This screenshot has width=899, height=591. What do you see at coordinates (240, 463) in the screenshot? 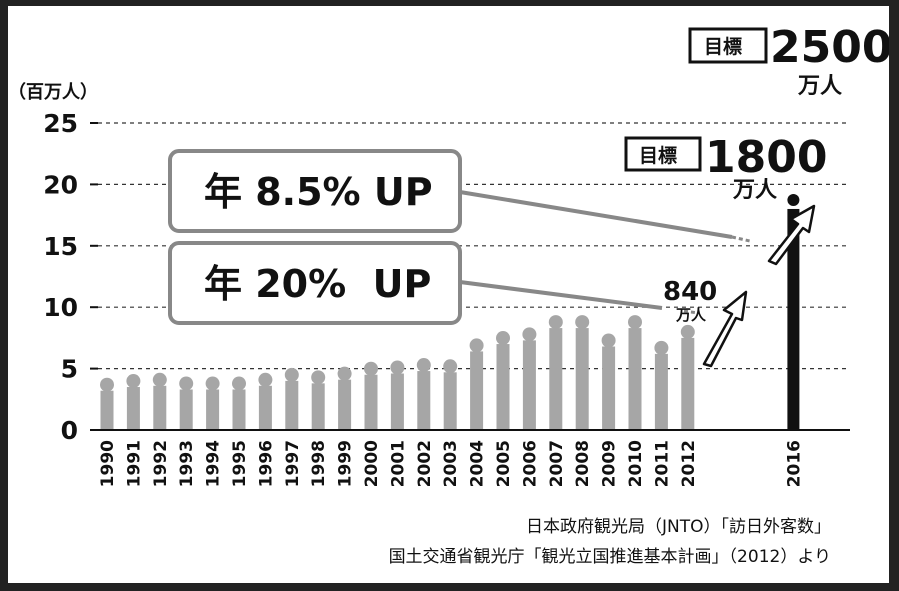
I see `x-tick-label-1995: 1995` at bounding box center [240, 463].